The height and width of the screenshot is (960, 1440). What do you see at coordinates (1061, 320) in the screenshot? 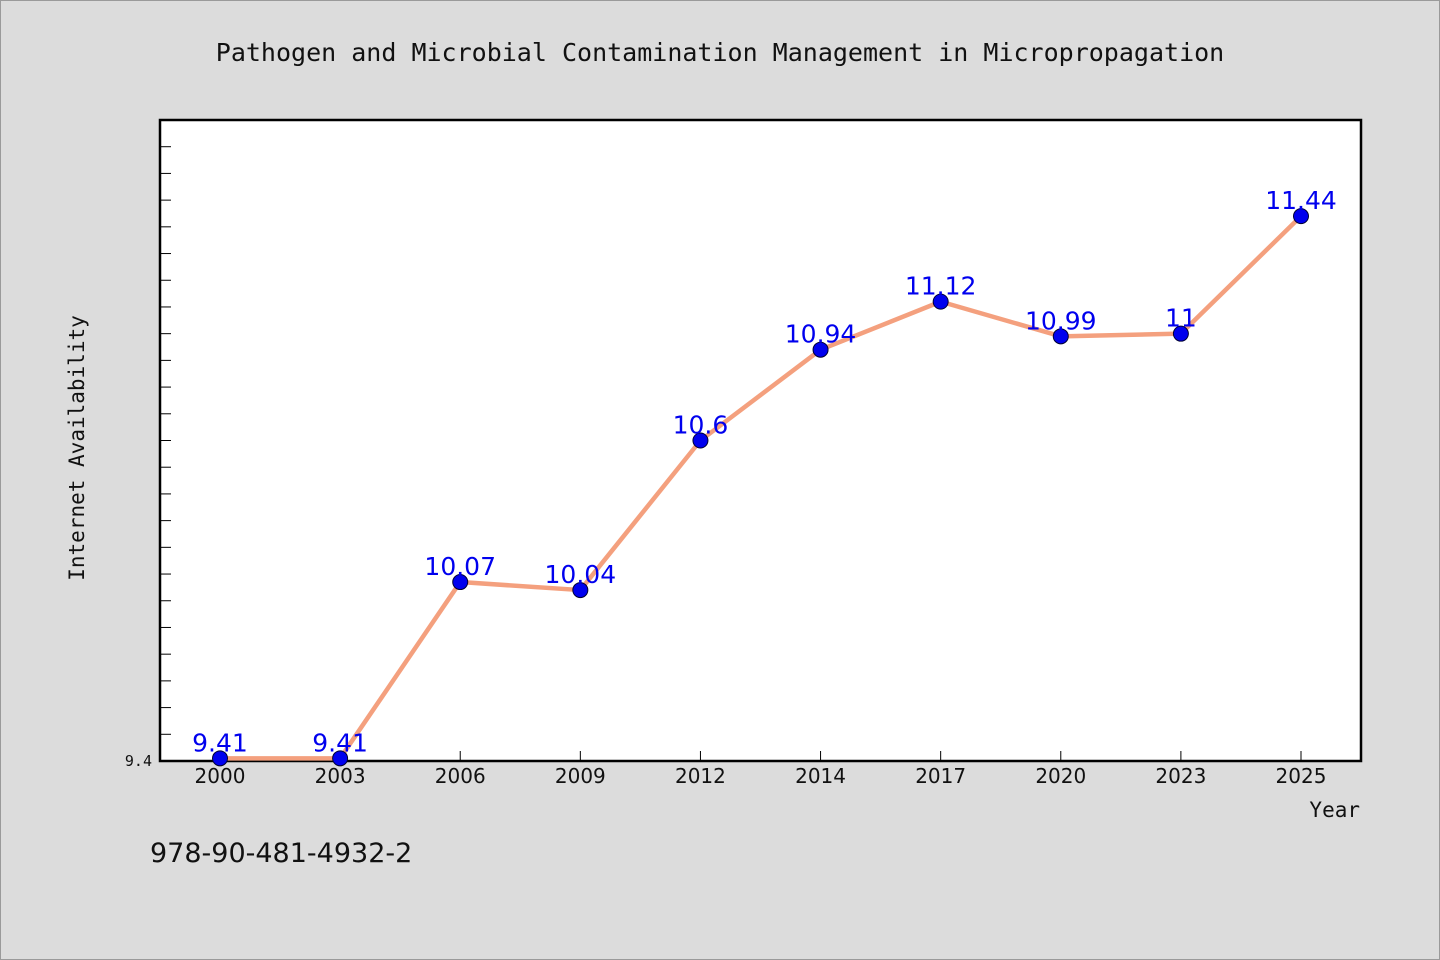
I see `data-label: 10.99` at bounding box center [1061, 320].